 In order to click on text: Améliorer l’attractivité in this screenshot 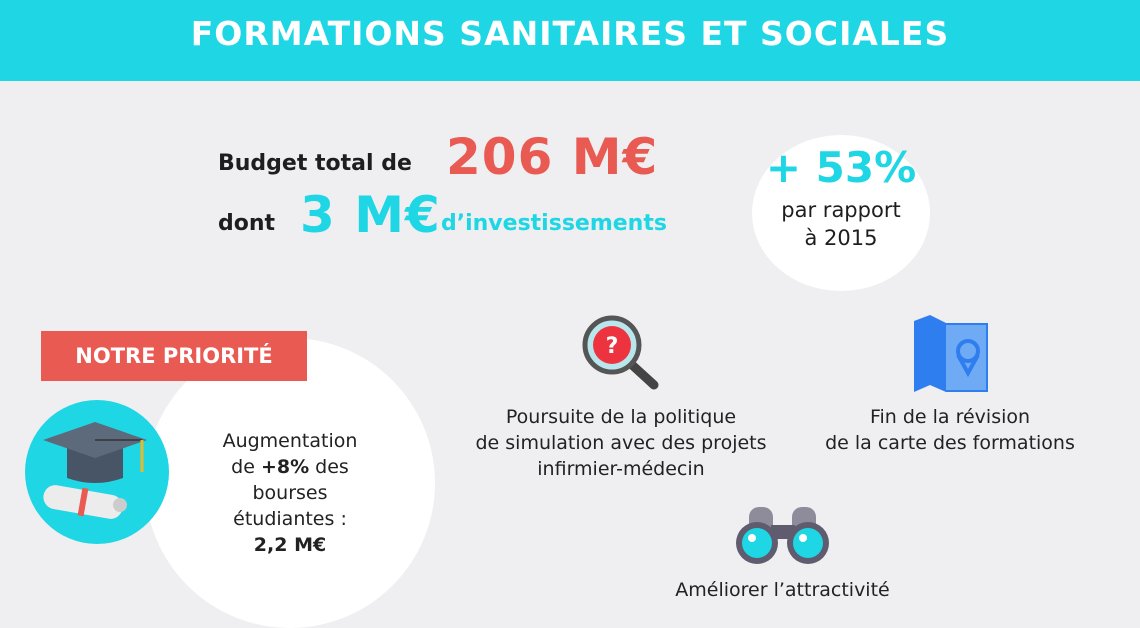, I will do `click(782, 590)`.